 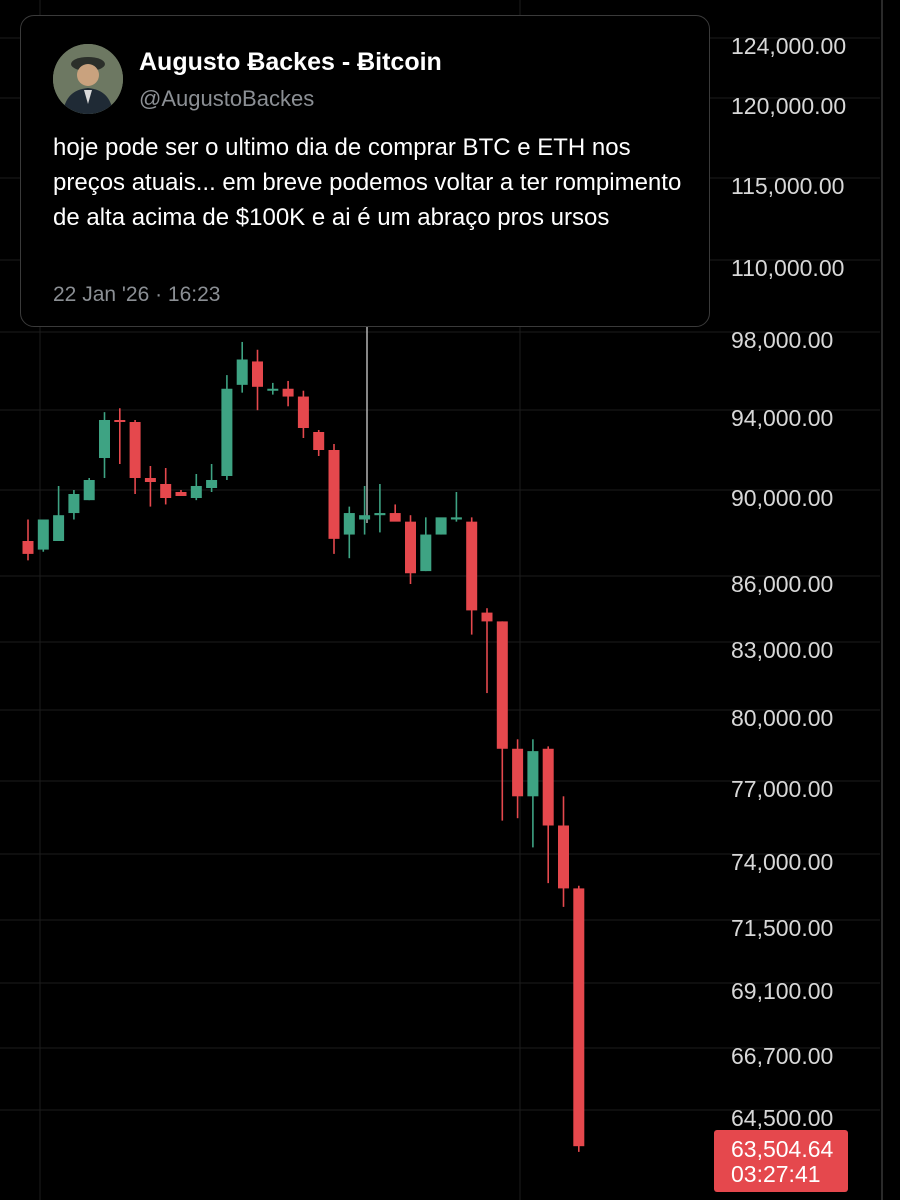 What do you see at coordinates (782, 584) in the screenshot?
I see `y-tick-label: 86,000.00` at bounding box center [782, 584].